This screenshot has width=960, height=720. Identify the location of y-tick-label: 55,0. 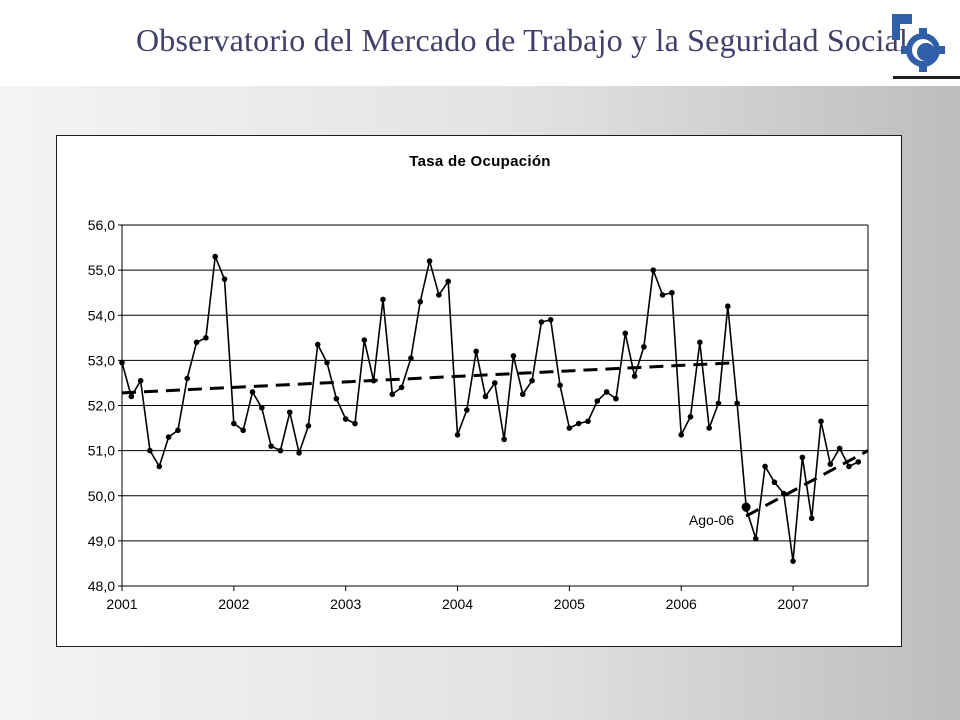
(101, 270).